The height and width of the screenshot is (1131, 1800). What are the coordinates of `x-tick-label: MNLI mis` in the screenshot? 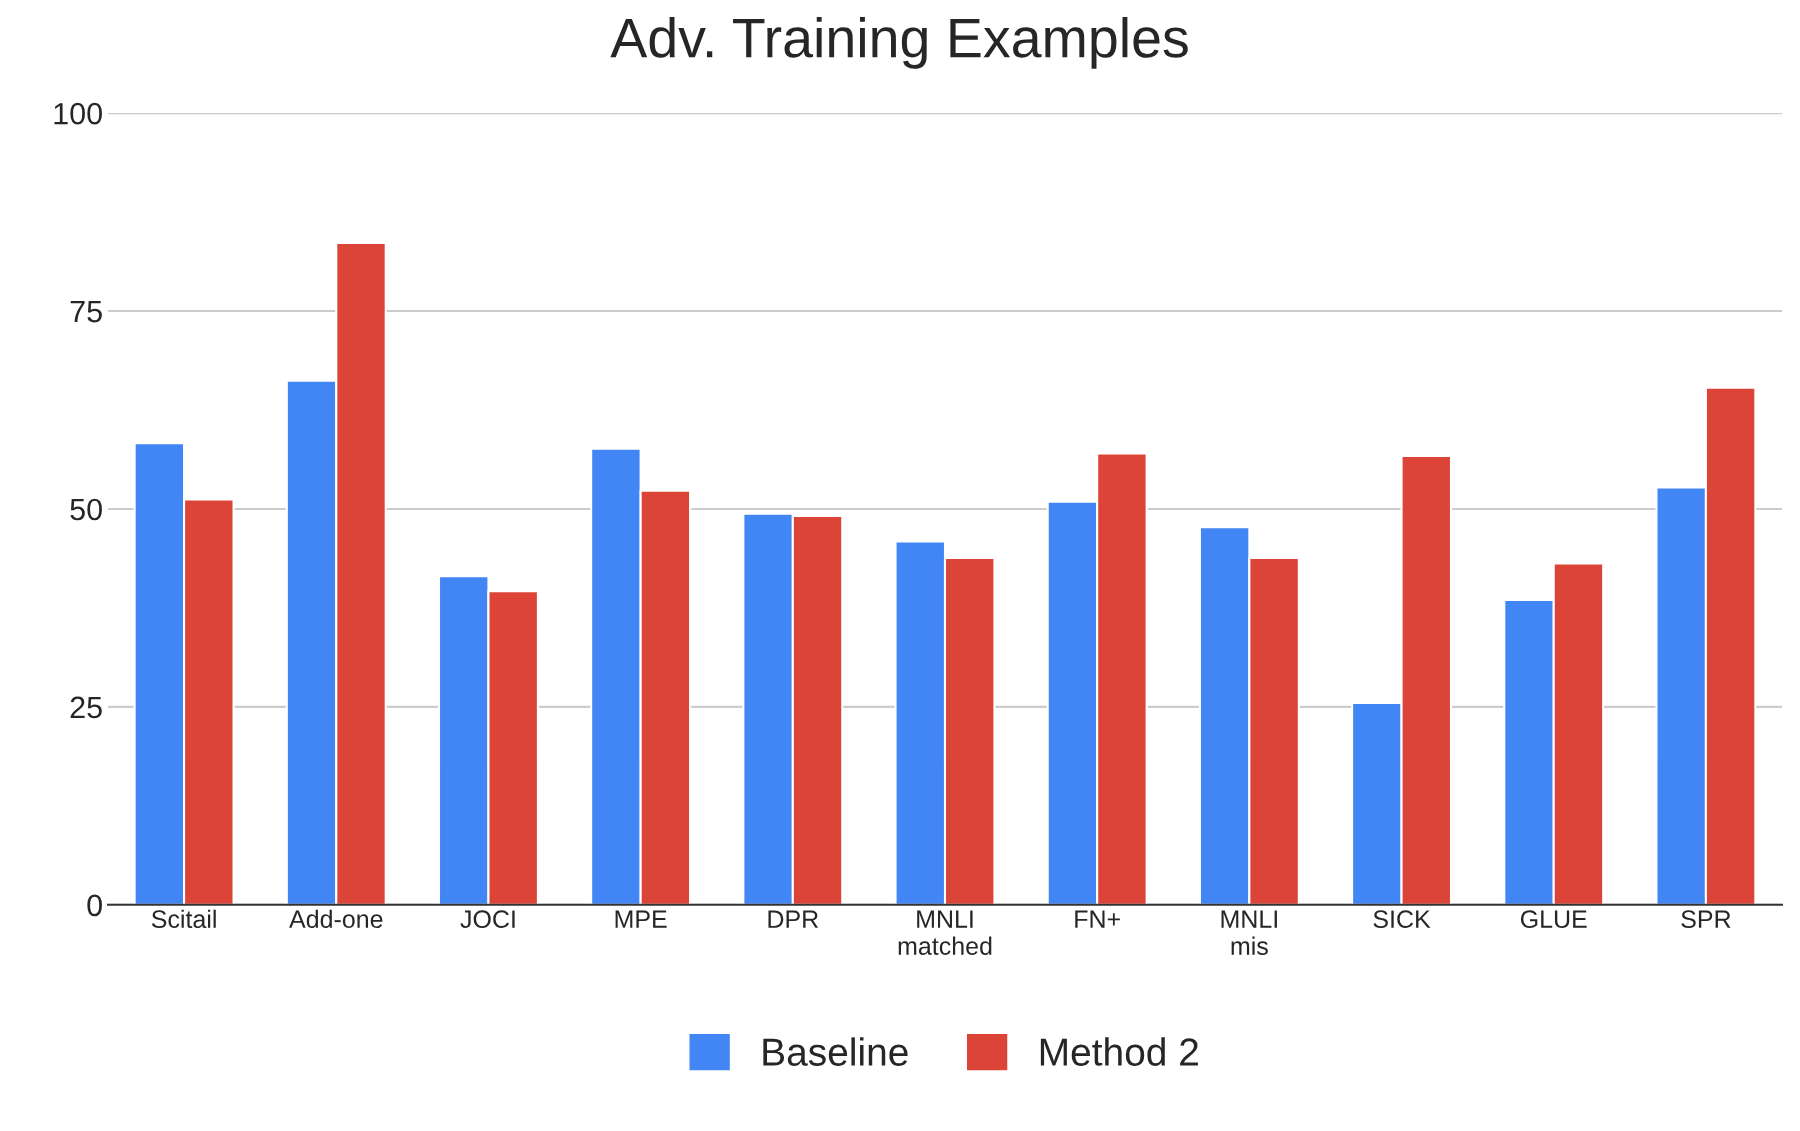 It's located at (1249, 932).